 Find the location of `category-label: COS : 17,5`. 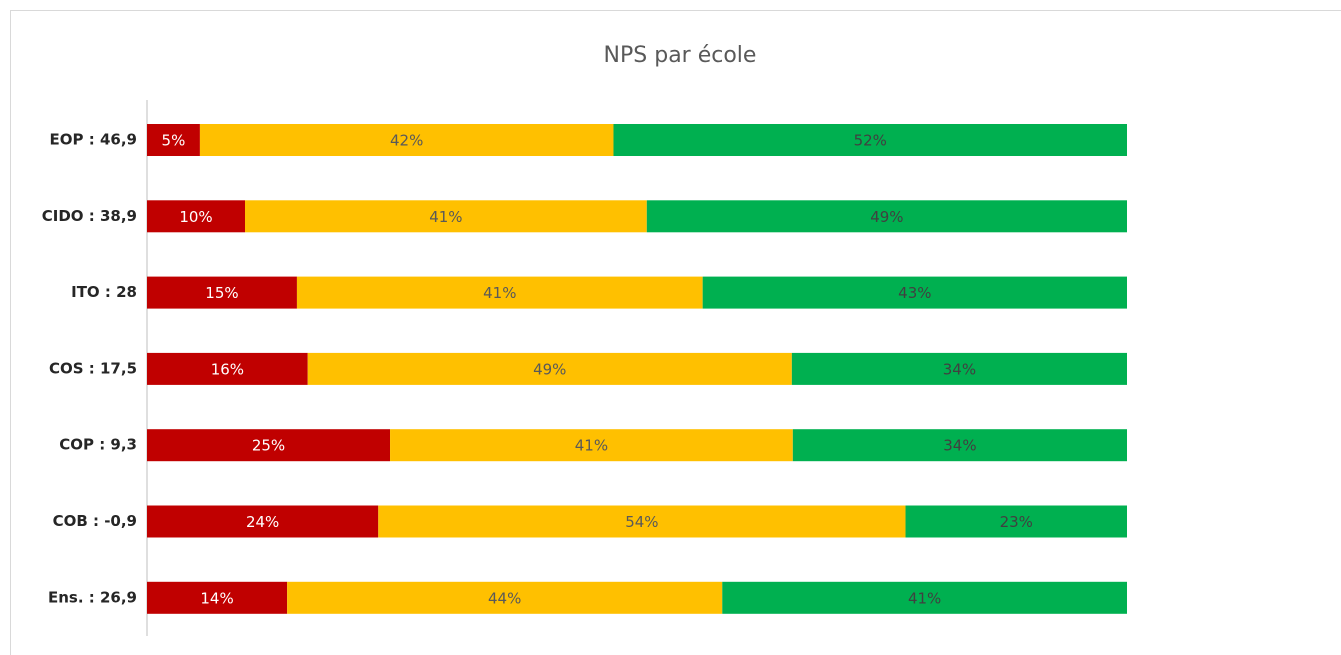

category-label: COS : 17,5 is located at coordinates (93, 368).